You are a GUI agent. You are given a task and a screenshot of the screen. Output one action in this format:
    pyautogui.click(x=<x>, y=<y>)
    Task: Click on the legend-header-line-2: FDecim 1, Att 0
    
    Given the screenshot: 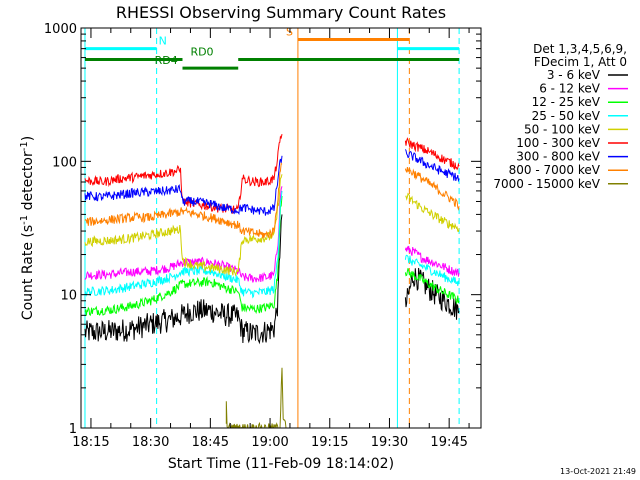 What is the action you would take?
    pyautogui.click(x=580, y=62)
    